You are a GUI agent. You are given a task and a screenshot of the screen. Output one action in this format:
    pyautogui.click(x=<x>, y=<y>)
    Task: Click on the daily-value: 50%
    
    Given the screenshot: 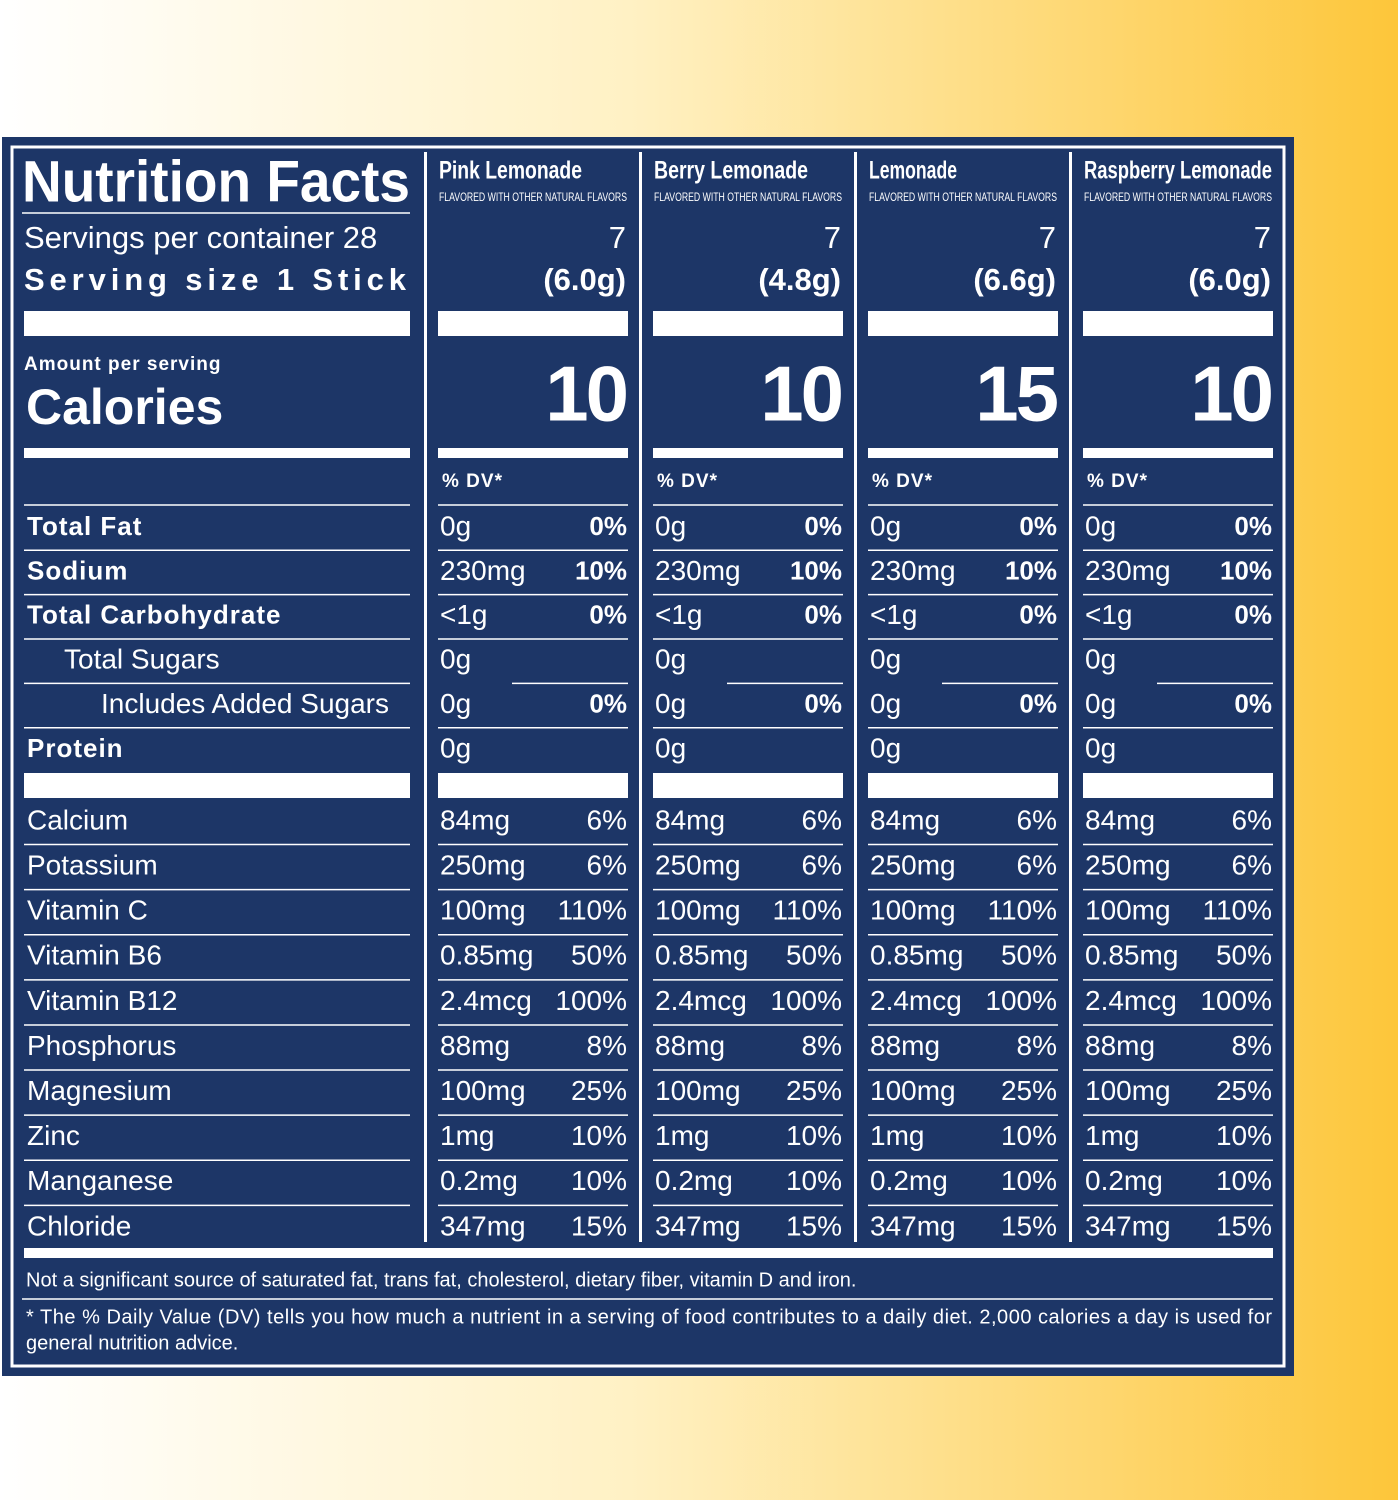 What is the action you would take?
    pyautogui.click(x=1029, y=955)
    